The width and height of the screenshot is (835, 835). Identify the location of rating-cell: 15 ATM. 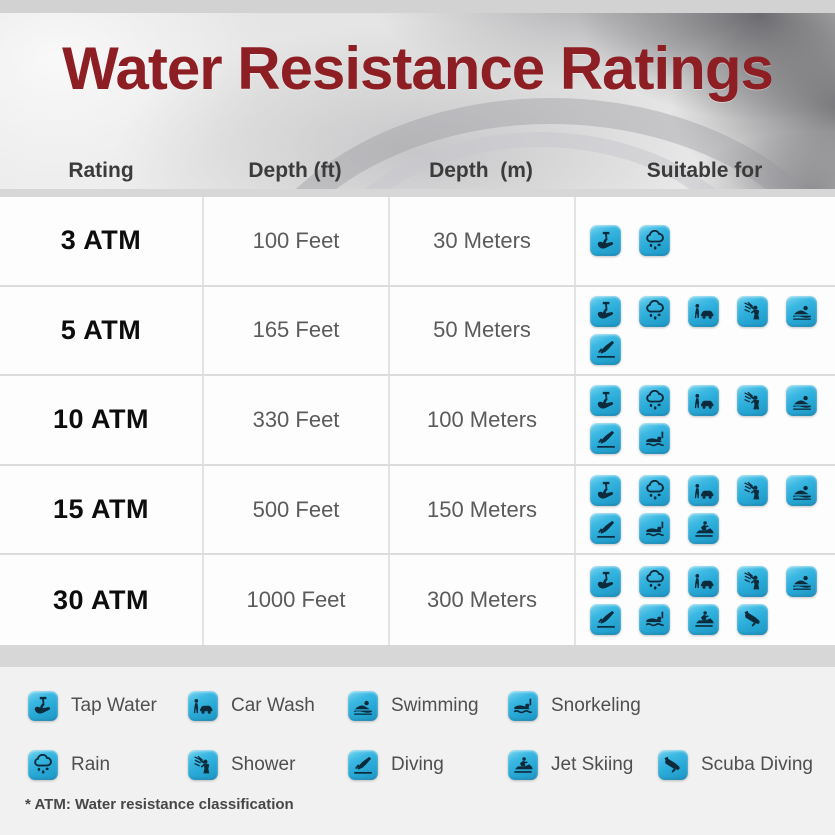
(100, 509).